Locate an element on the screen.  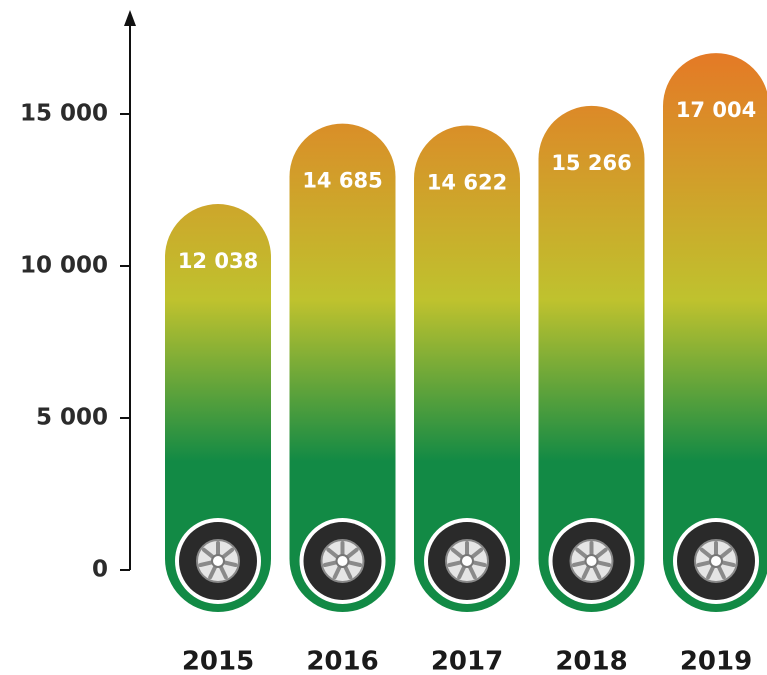
axis-arrow is located at coordinates (130, 18).